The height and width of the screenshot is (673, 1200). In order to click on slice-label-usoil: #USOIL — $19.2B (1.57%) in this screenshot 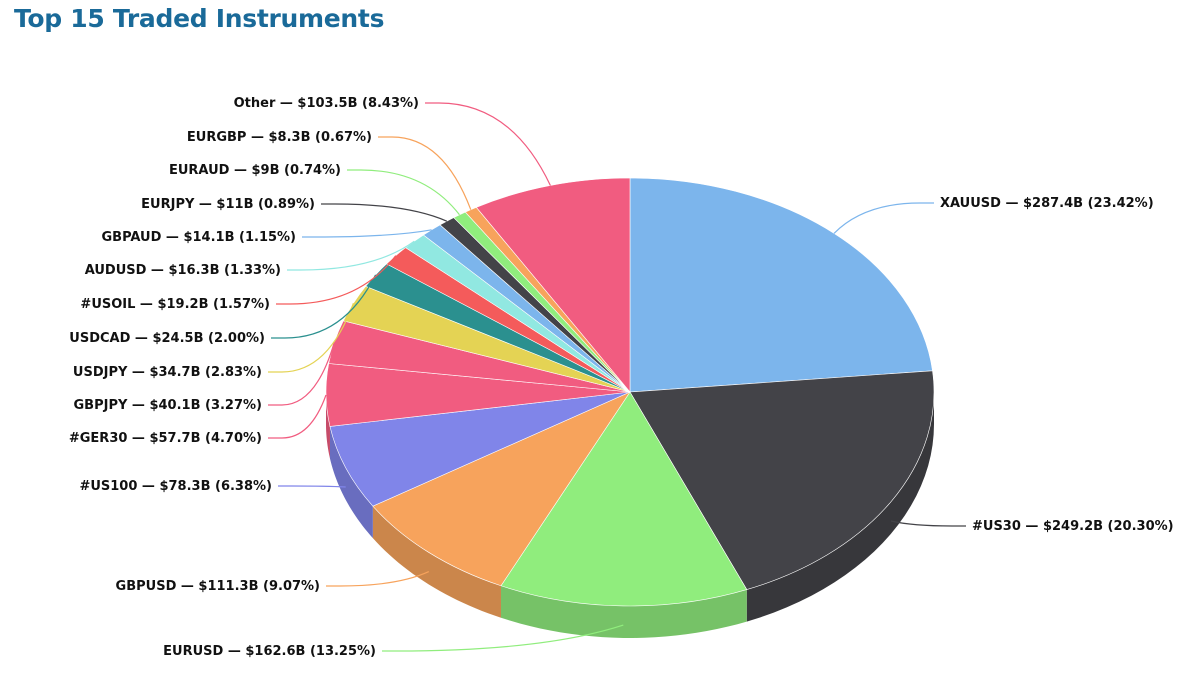, I will do `click(175, 304)`.